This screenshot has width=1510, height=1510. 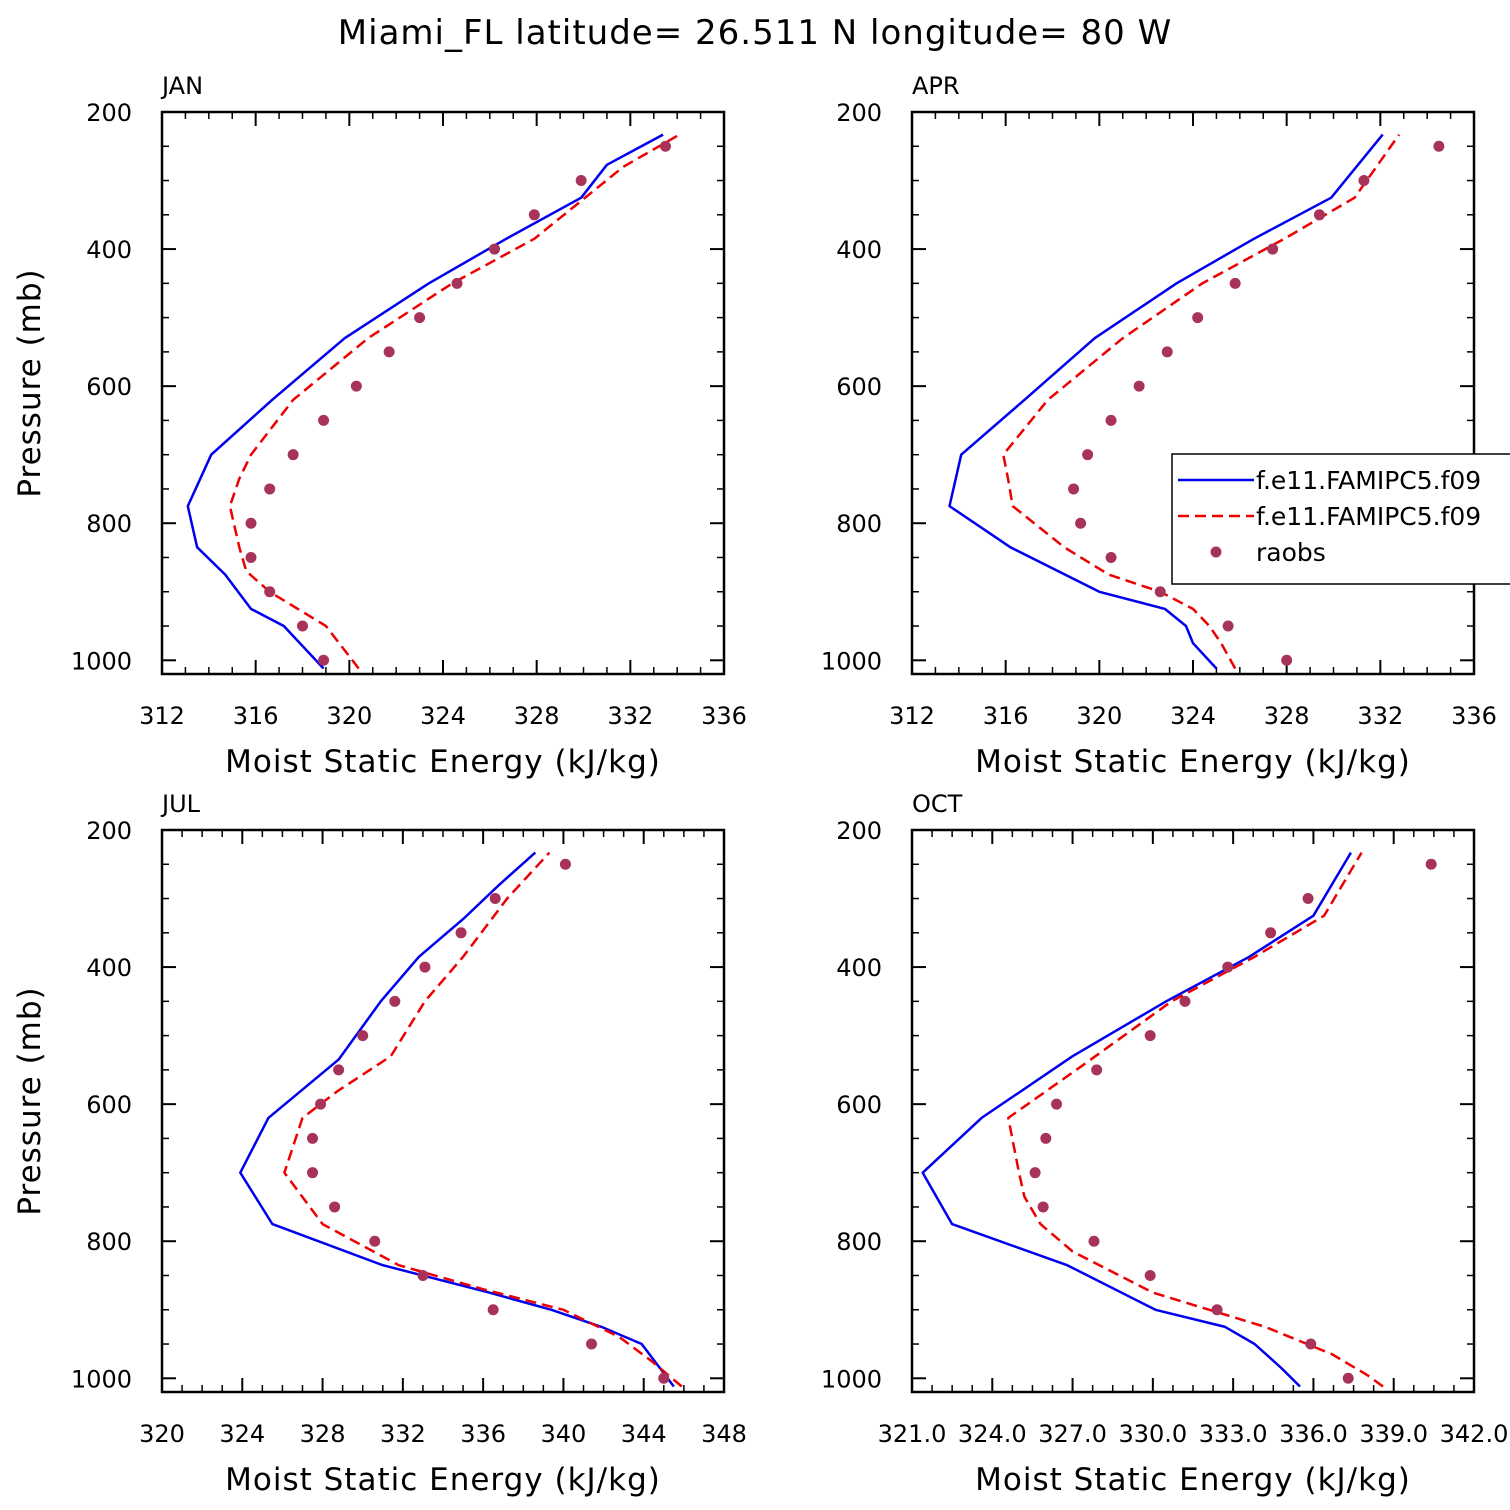 What do you see at coordinates (1152, 1434) in the screenshot?
I see `x-tick-label: 330.0` at bounding box center [1152, 1434].